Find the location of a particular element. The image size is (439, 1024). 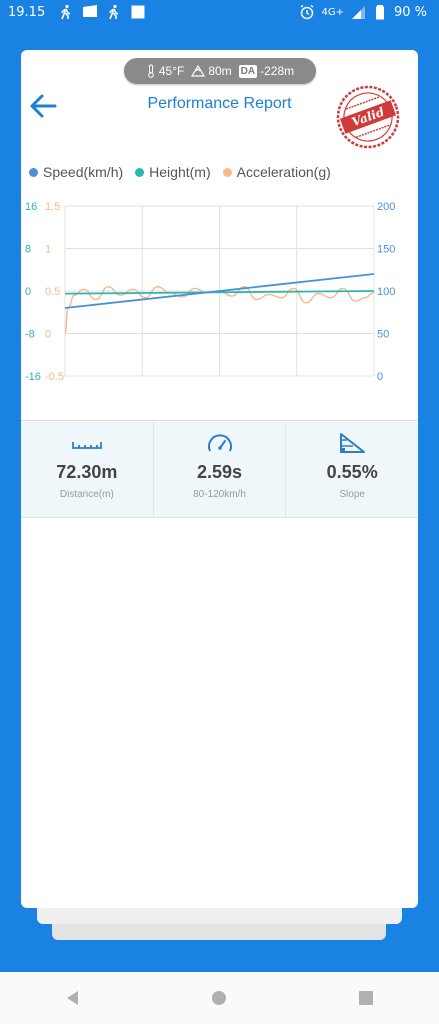

alarm-icon is located at coordinates (307, 12).